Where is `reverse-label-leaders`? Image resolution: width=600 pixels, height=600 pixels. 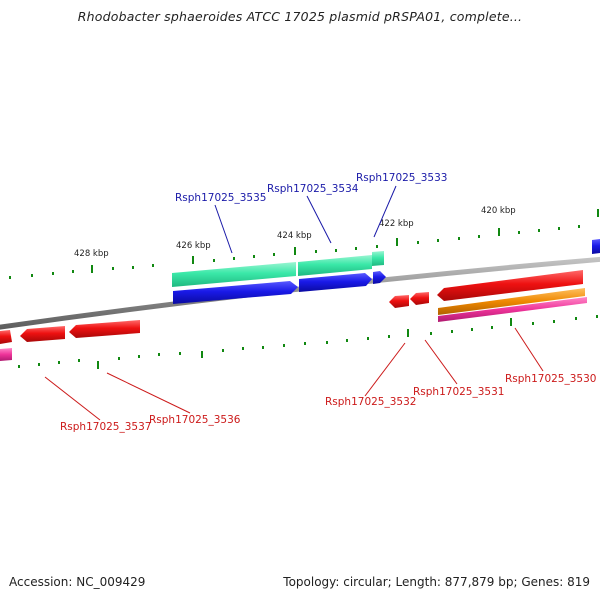 reverse-label-leaders is located at coordinates (294, 374).